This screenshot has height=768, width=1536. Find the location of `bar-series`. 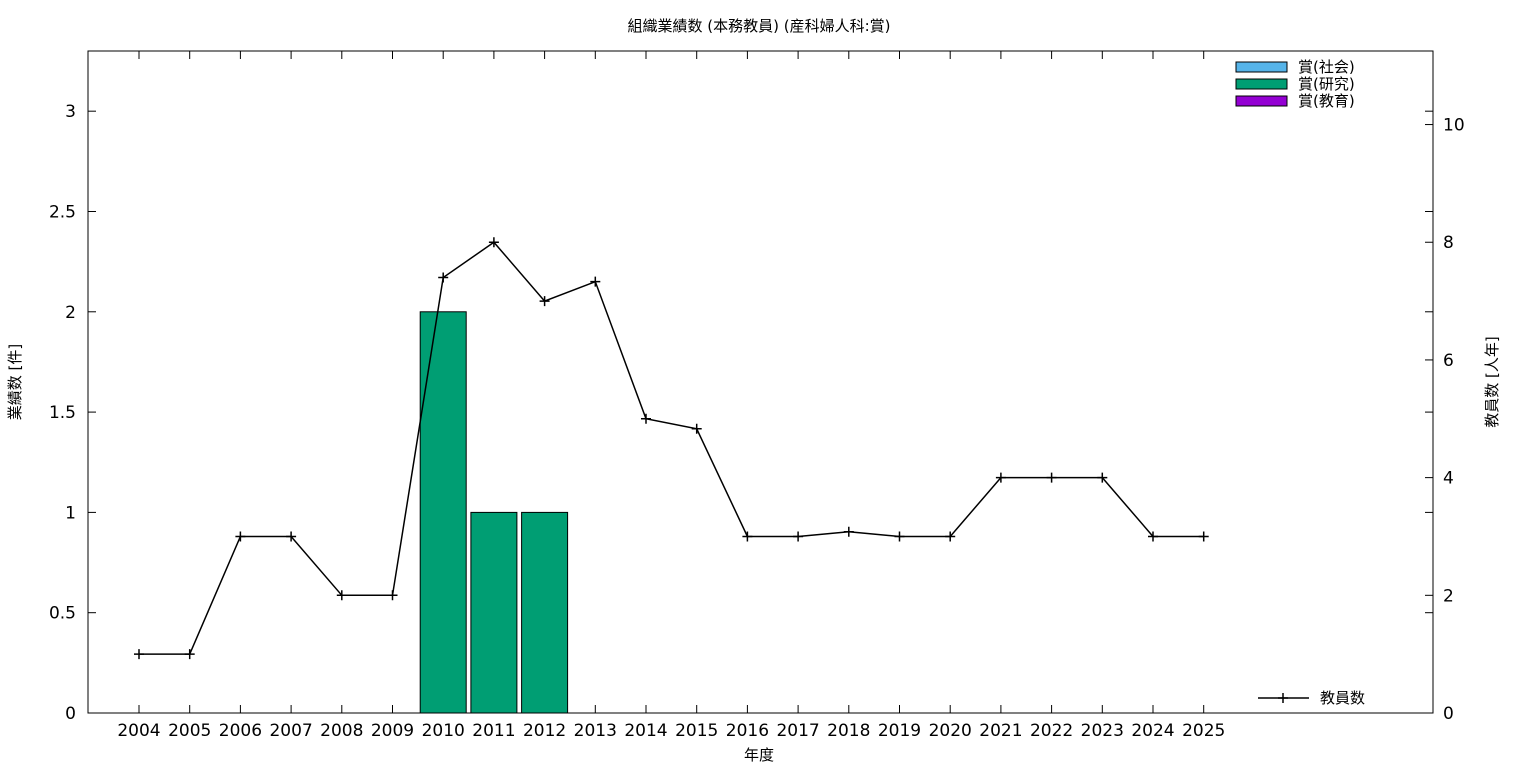

bar-series is located at coordinates (494, 512).